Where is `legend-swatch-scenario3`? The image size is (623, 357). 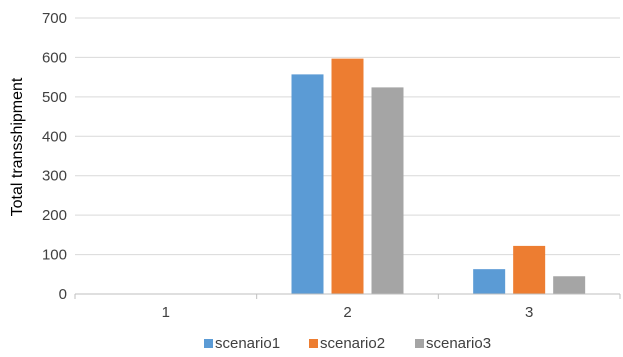
legend-swatch-scenario3 is located at coordinates (419, 343).